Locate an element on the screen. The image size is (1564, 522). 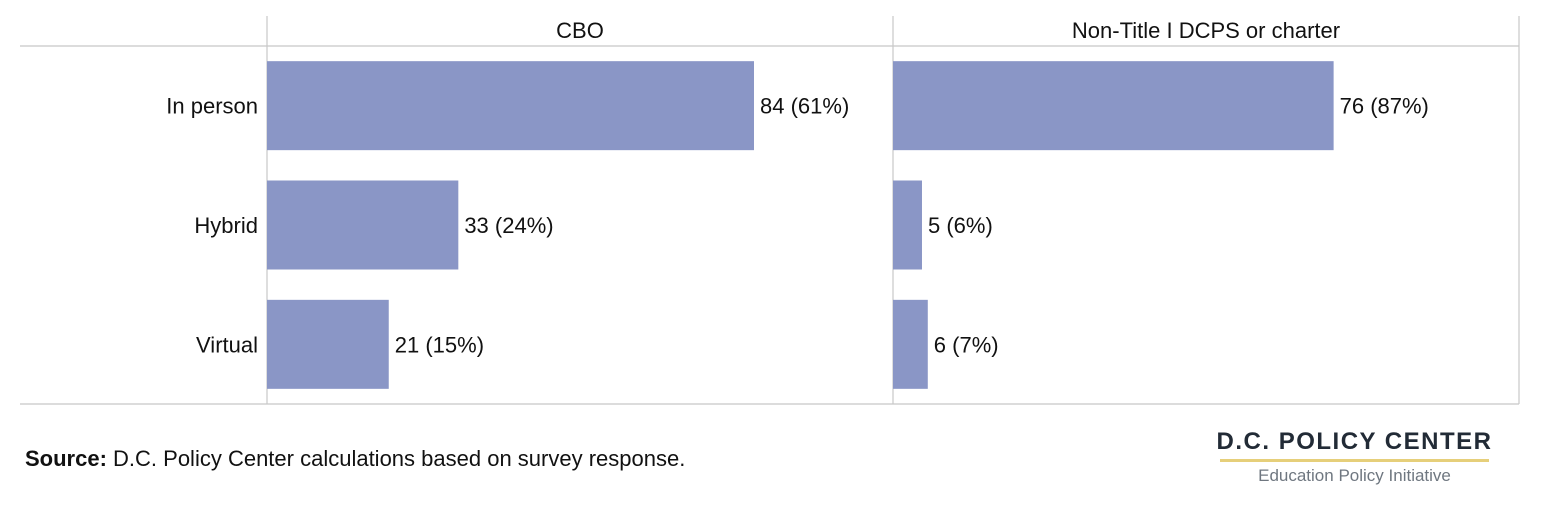
bar-data-label: 5 (6%) is located at coordinates (960, 225).